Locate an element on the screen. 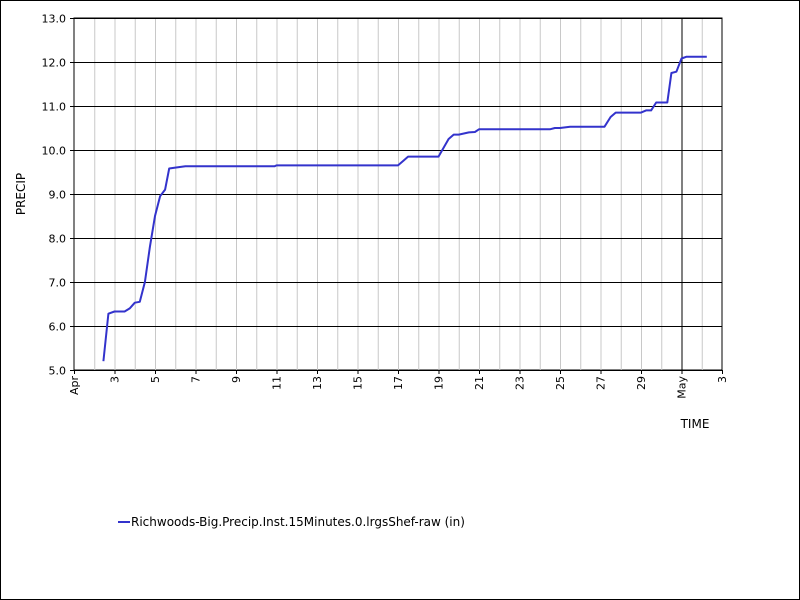 This screenshot has height=600, width=800. y-axis-title: PRECIP is located at coordinates (21, 194).